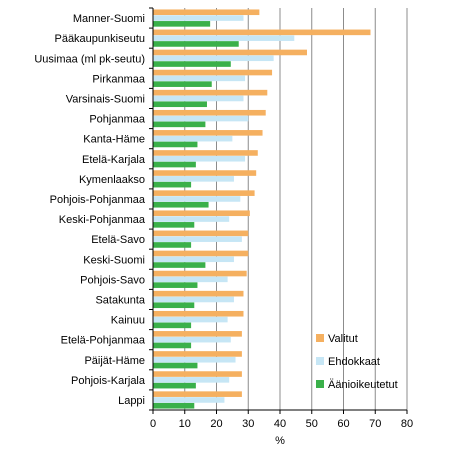 The width and height of the screenshot is (450, 455). What do you see at coordinates (114, 160) in the screenshot?
I see `category-label: Etelä-Karjala` at bounding box center [114, 160].